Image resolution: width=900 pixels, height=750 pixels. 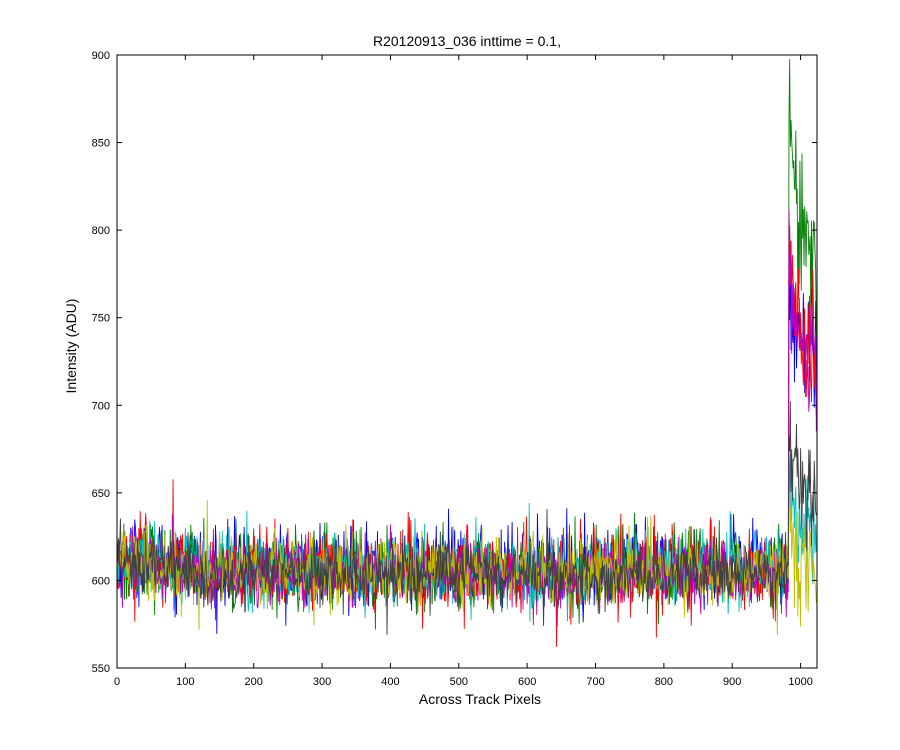 I want to click on x-tick-label: 400, so click(x=390, y=682).